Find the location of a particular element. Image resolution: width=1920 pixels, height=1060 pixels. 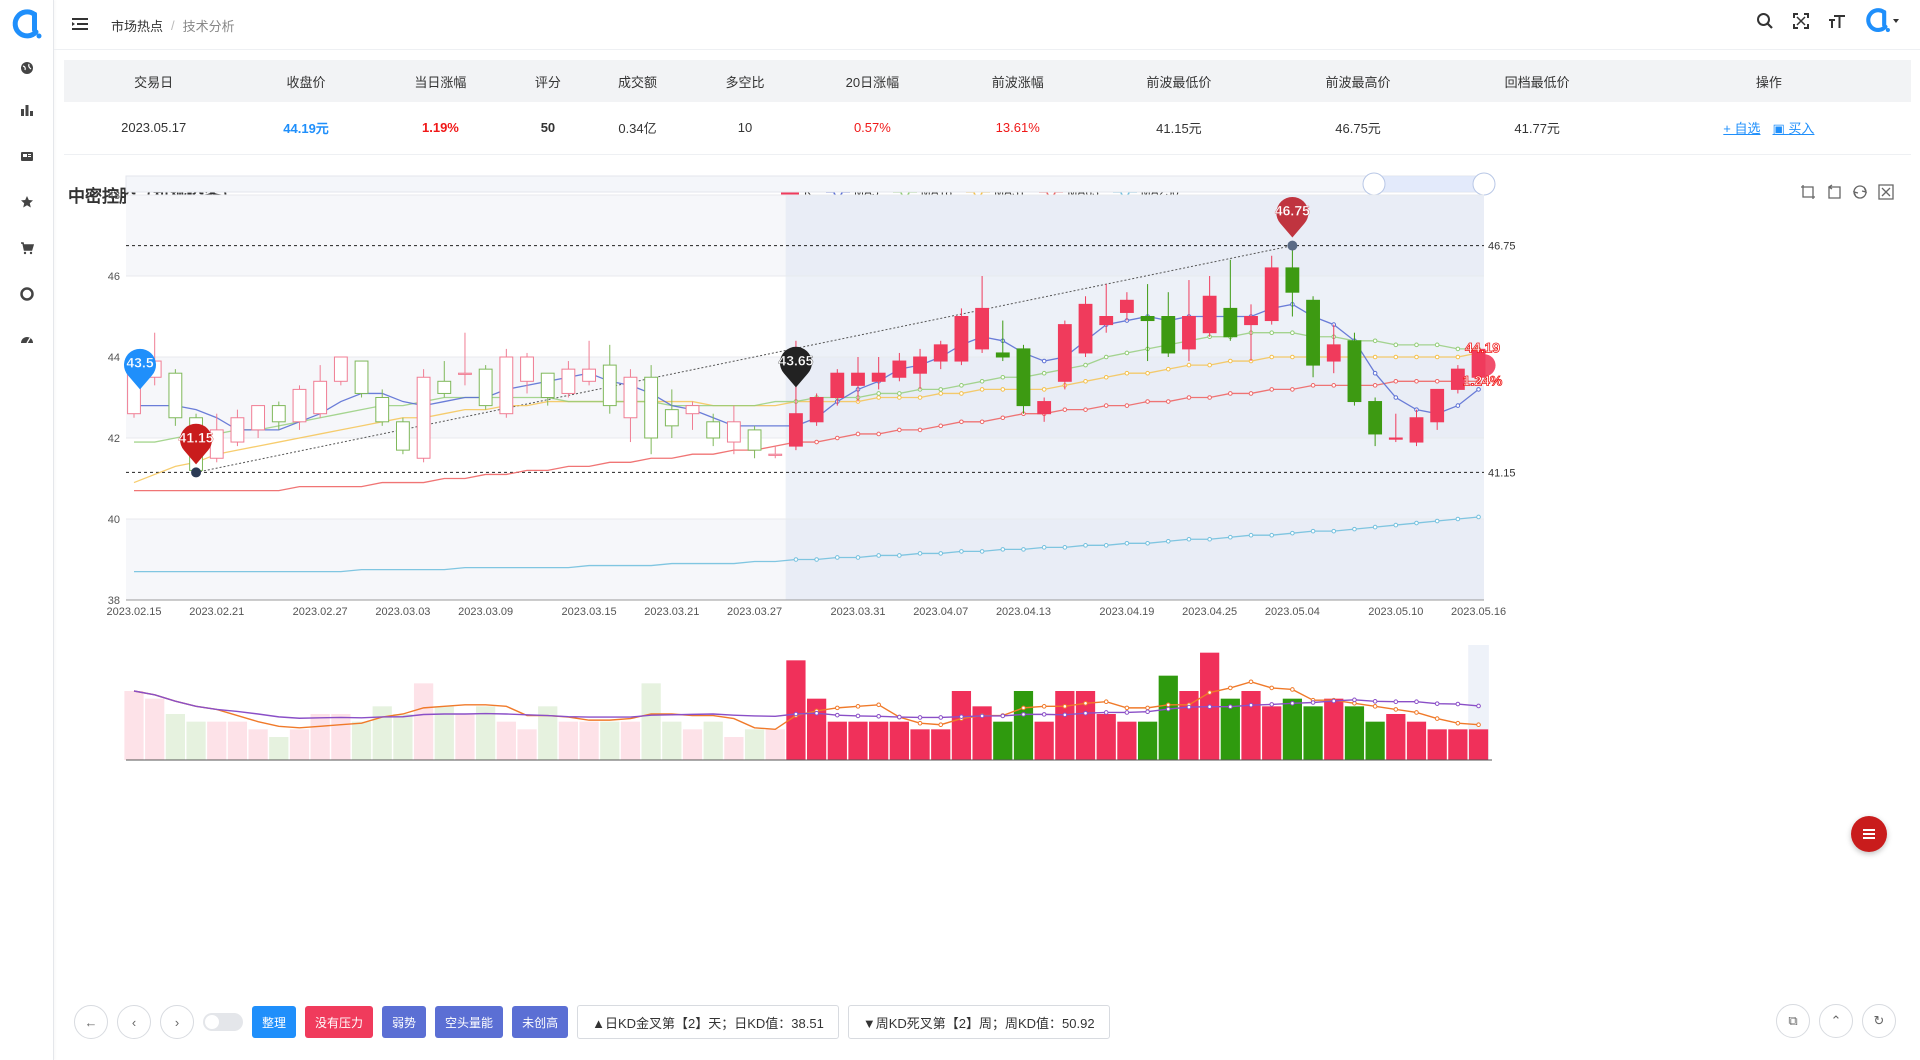

bottom-right-buttons: ⧉ ⌃ ↻ is located at coordinates (1836, 1021).